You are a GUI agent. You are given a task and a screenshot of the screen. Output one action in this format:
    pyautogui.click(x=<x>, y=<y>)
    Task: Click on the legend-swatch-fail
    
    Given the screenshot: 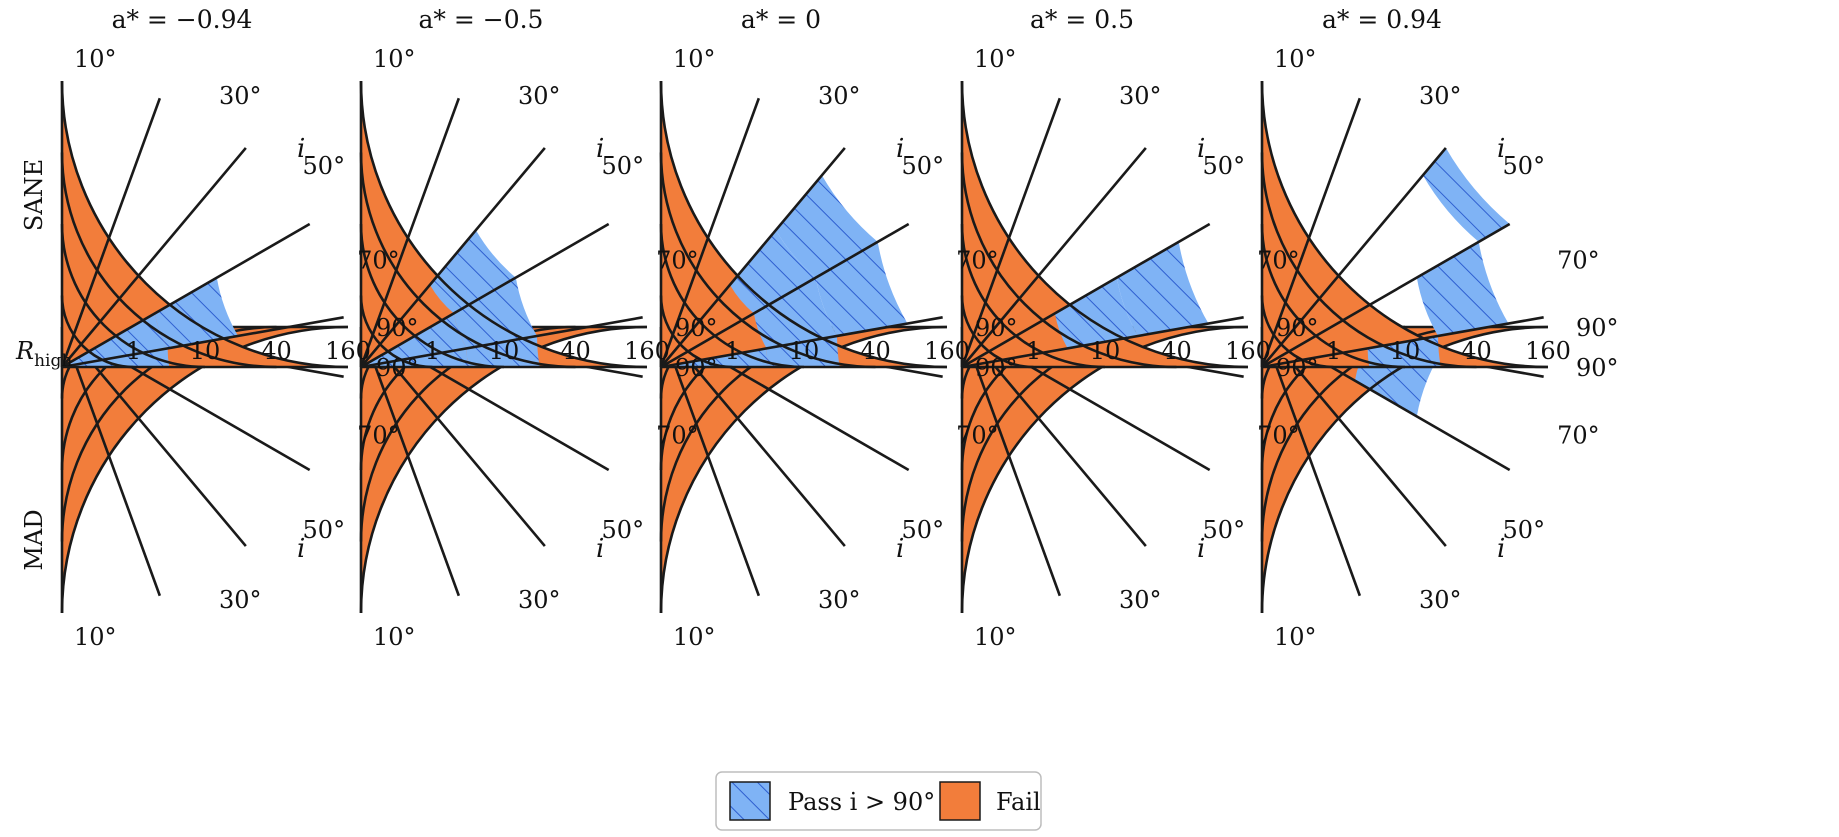 What is the action you would take?
    pyautogui.click(x=960, y=801)
    